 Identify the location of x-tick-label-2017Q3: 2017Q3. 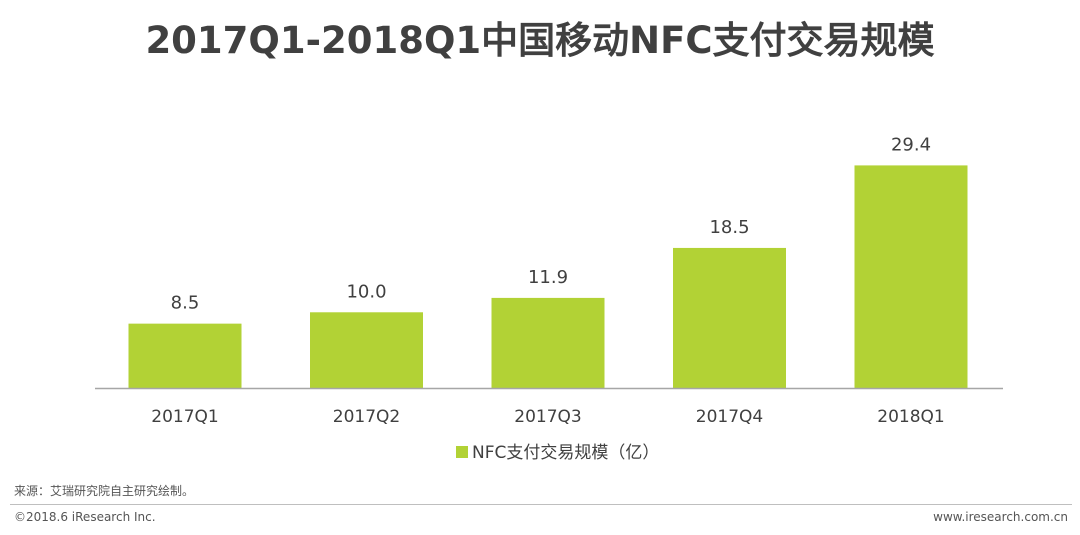
(547, 417).